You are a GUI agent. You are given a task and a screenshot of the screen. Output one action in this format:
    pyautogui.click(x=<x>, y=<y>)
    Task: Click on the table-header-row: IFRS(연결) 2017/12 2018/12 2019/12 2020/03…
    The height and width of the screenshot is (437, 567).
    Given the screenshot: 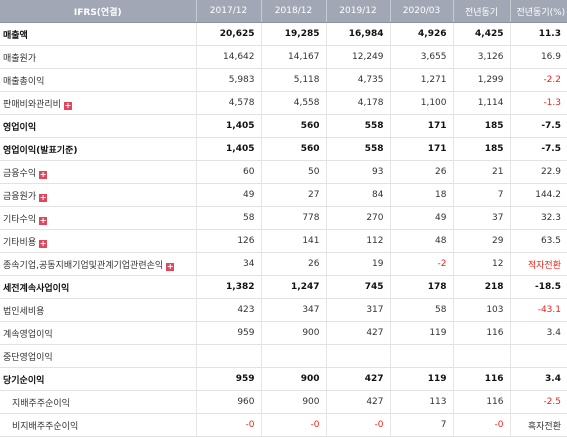 What is the action you would take?
    pyautogui.click(x=283, y=11)
    